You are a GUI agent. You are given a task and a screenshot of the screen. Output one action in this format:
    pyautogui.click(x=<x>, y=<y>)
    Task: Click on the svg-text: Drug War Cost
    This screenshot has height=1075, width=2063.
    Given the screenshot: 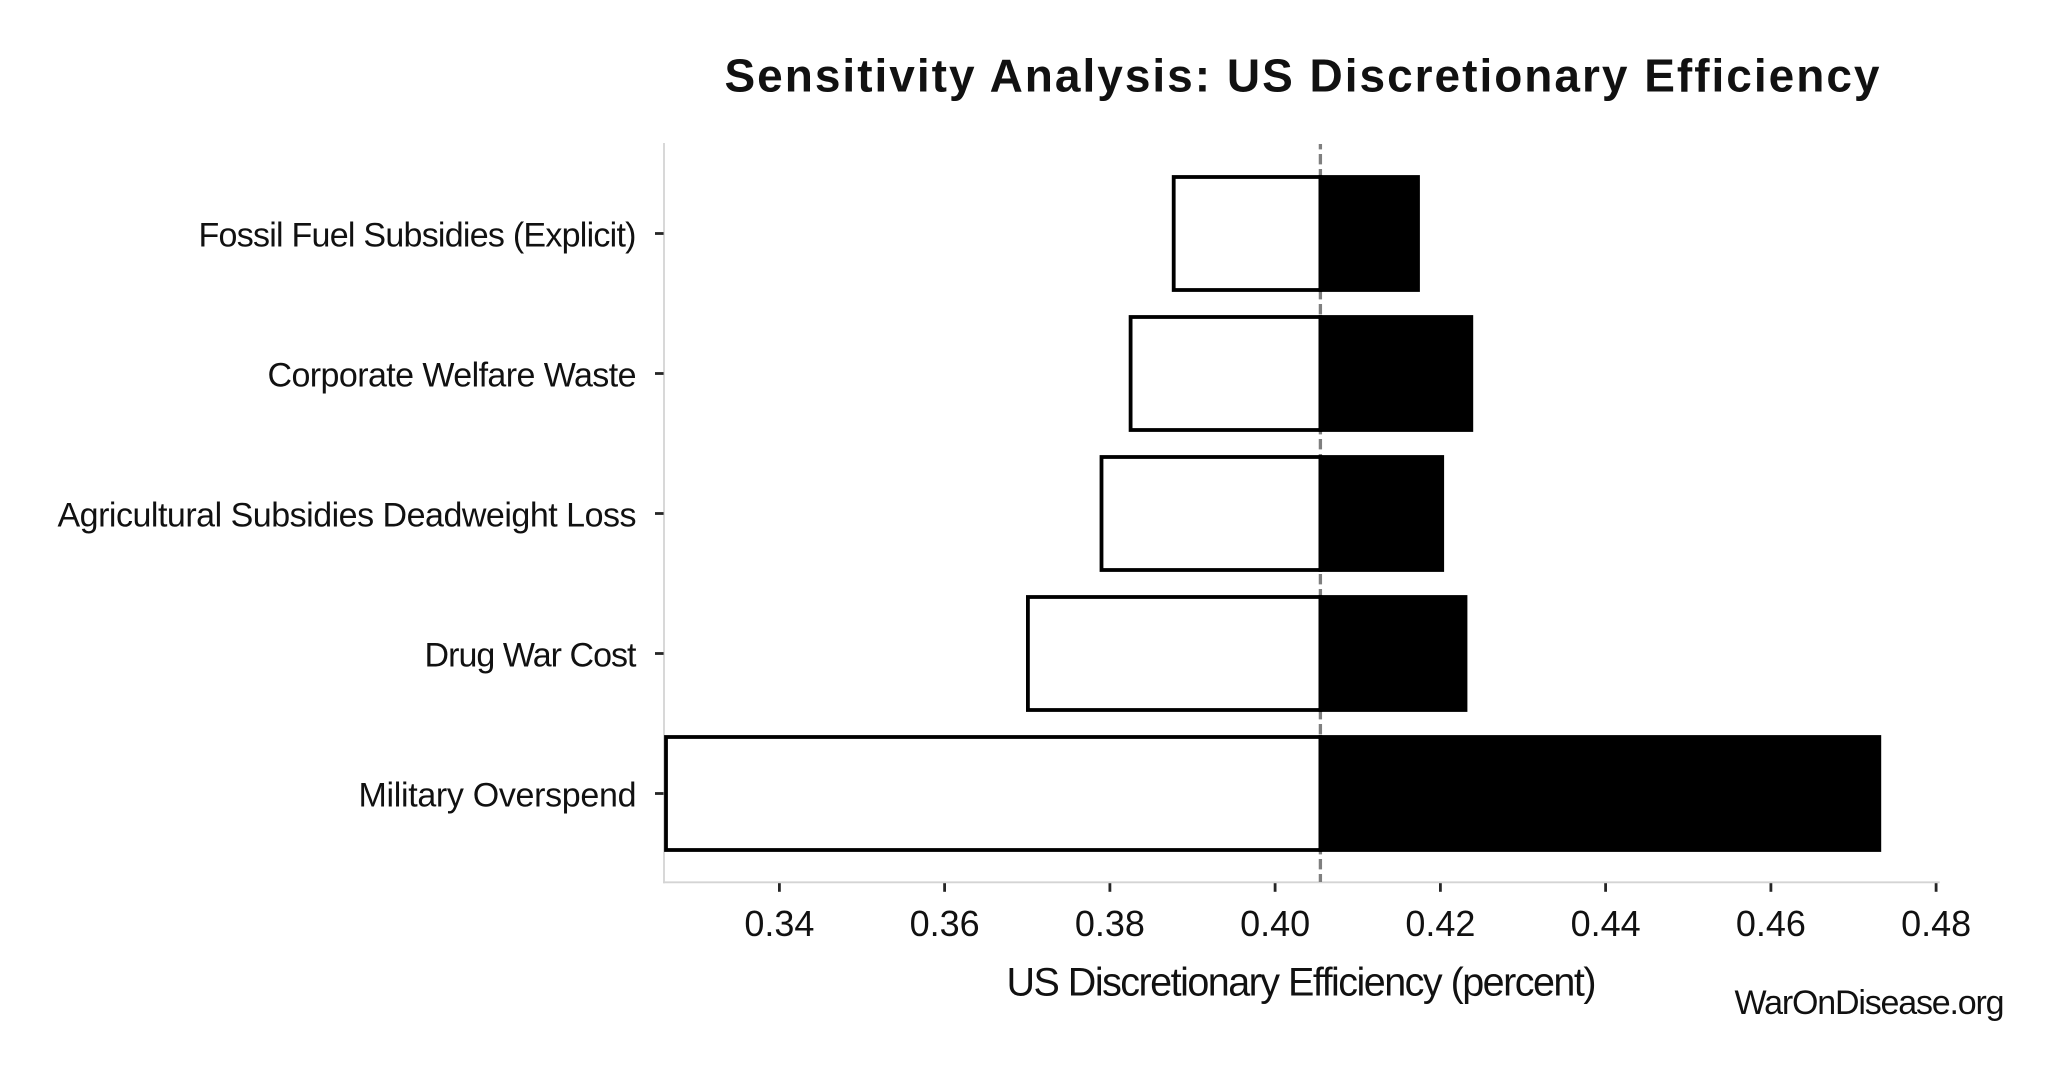 What is the action you would take?
    pyautogui.click(x=531, y=656)
    